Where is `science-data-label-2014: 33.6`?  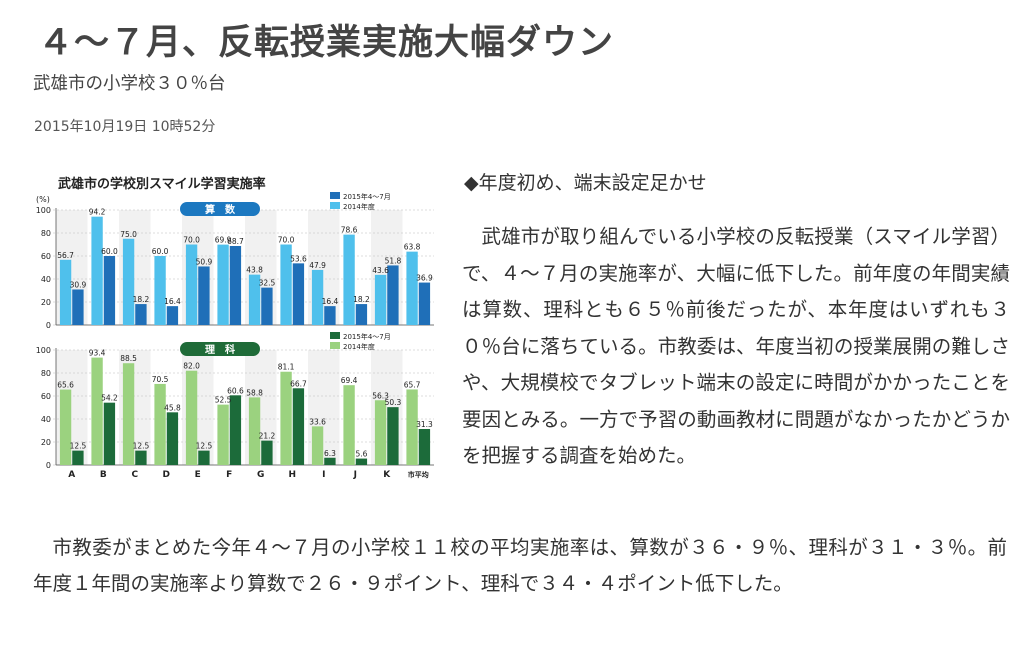 science-data-label-2014: 33.6 is located at coordinates (317, 421).